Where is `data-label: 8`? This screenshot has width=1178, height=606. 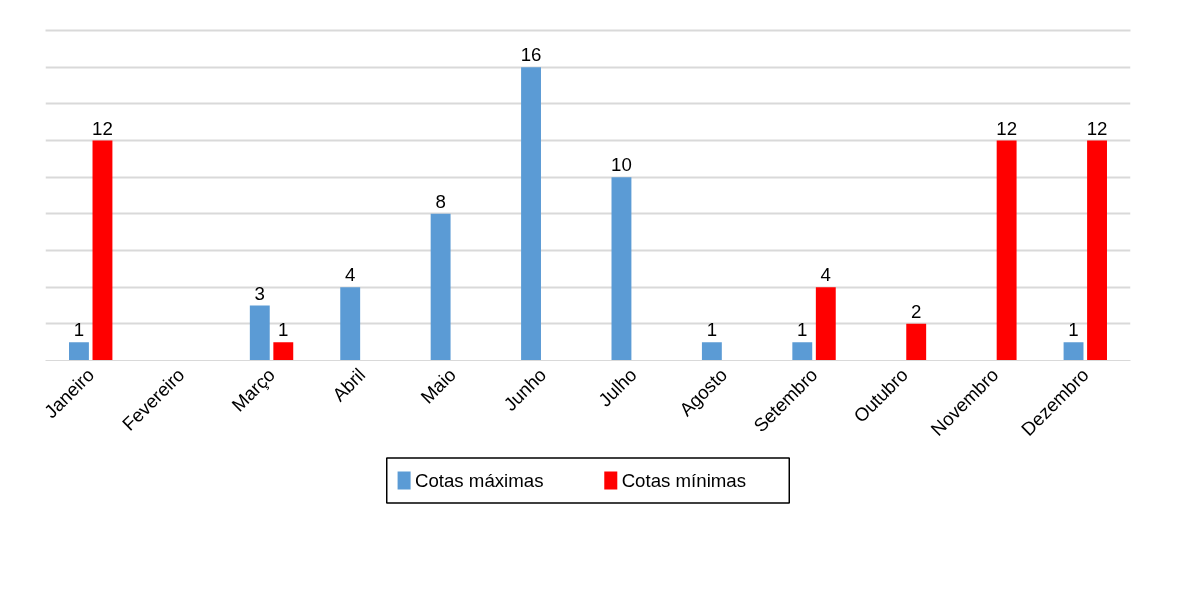
data-label: 8 is located at coordinates (440, 201).